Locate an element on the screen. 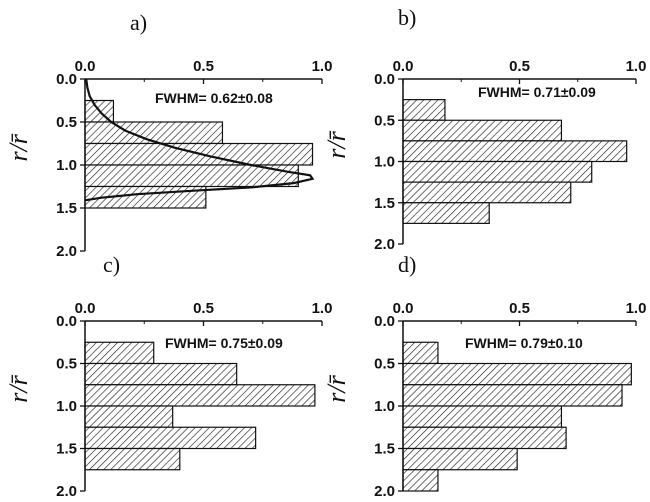 The width and height of the screenshot is (650, 502). fwhm-annotation: FWHM= 0.75±0.09 is located at coordinates (224, 343).